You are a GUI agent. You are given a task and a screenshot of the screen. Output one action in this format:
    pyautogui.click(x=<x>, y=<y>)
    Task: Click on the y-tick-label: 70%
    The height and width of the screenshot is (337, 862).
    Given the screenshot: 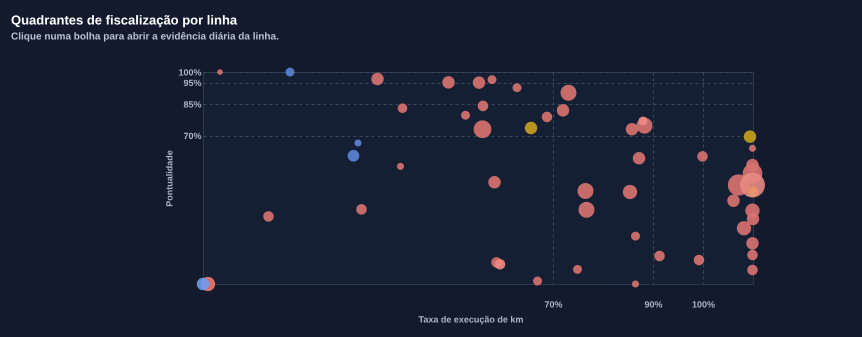 What is the action you would take?
    pyautogui.click(x=192, y=136)
    